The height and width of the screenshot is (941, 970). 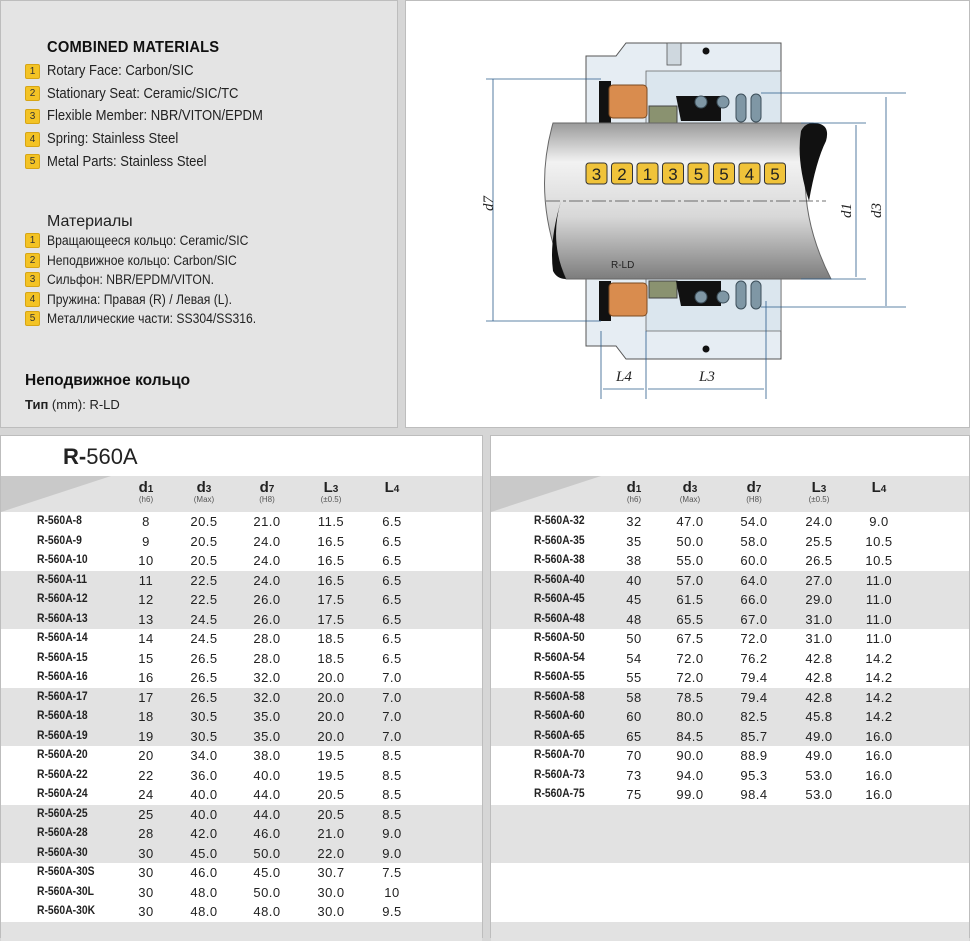 I want to click on material-text: Вращающееся кольцо: Ceramic/SIC, so click(x=147, y=240).